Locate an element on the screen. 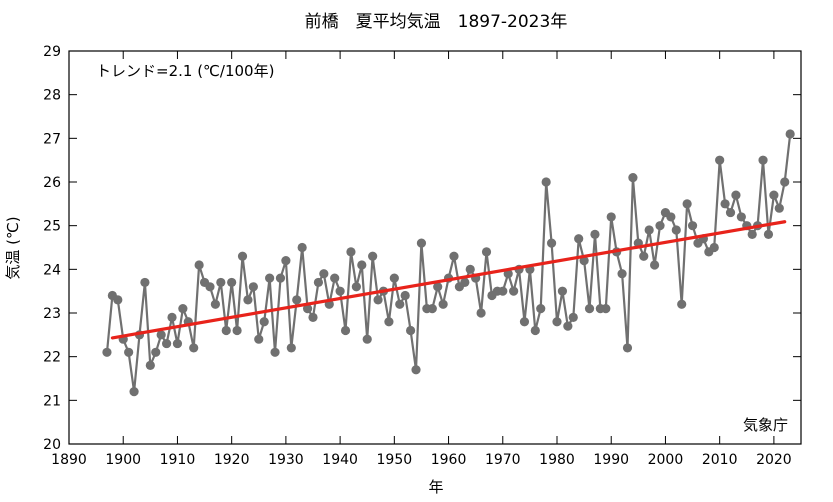  y-tick-label: 25 is located at coordinates (52, 227).